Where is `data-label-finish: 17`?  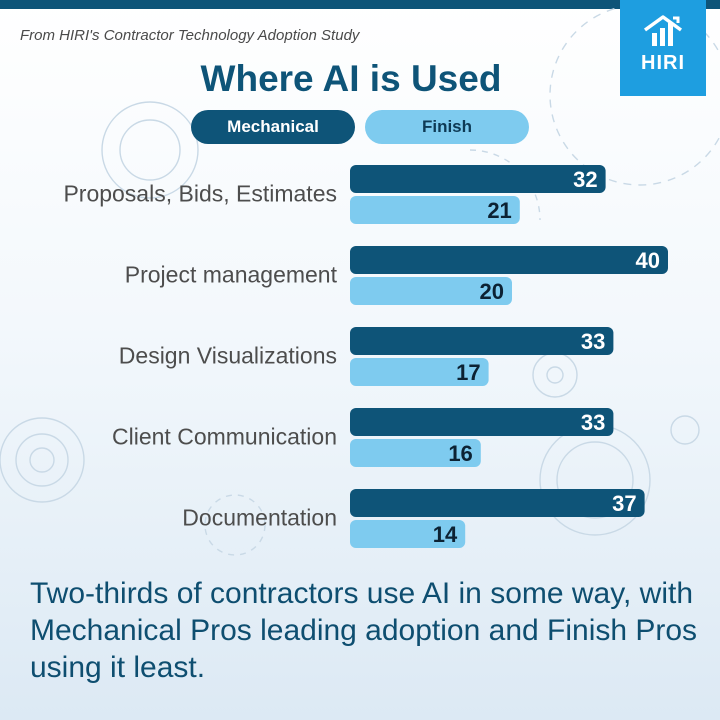
data-label-finish: 17 is located at coordinates (468, 372).